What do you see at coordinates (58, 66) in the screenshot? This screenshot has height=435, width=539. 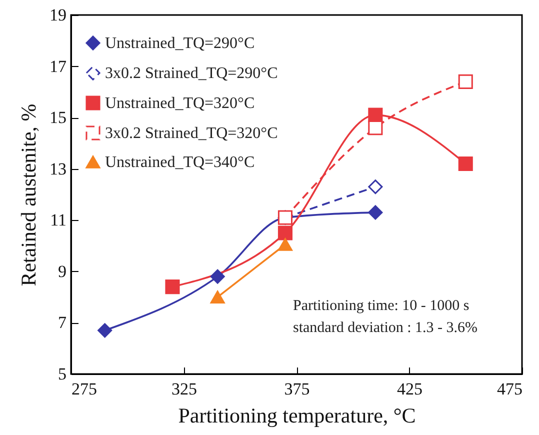 I see `y-tick-label: 17` at bounding box center [58, 66].